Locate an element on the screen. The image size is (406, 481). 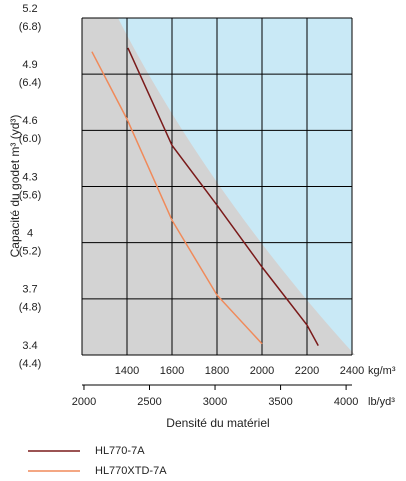
x-tick-label: 2200 is located at coordinates (307, 371).